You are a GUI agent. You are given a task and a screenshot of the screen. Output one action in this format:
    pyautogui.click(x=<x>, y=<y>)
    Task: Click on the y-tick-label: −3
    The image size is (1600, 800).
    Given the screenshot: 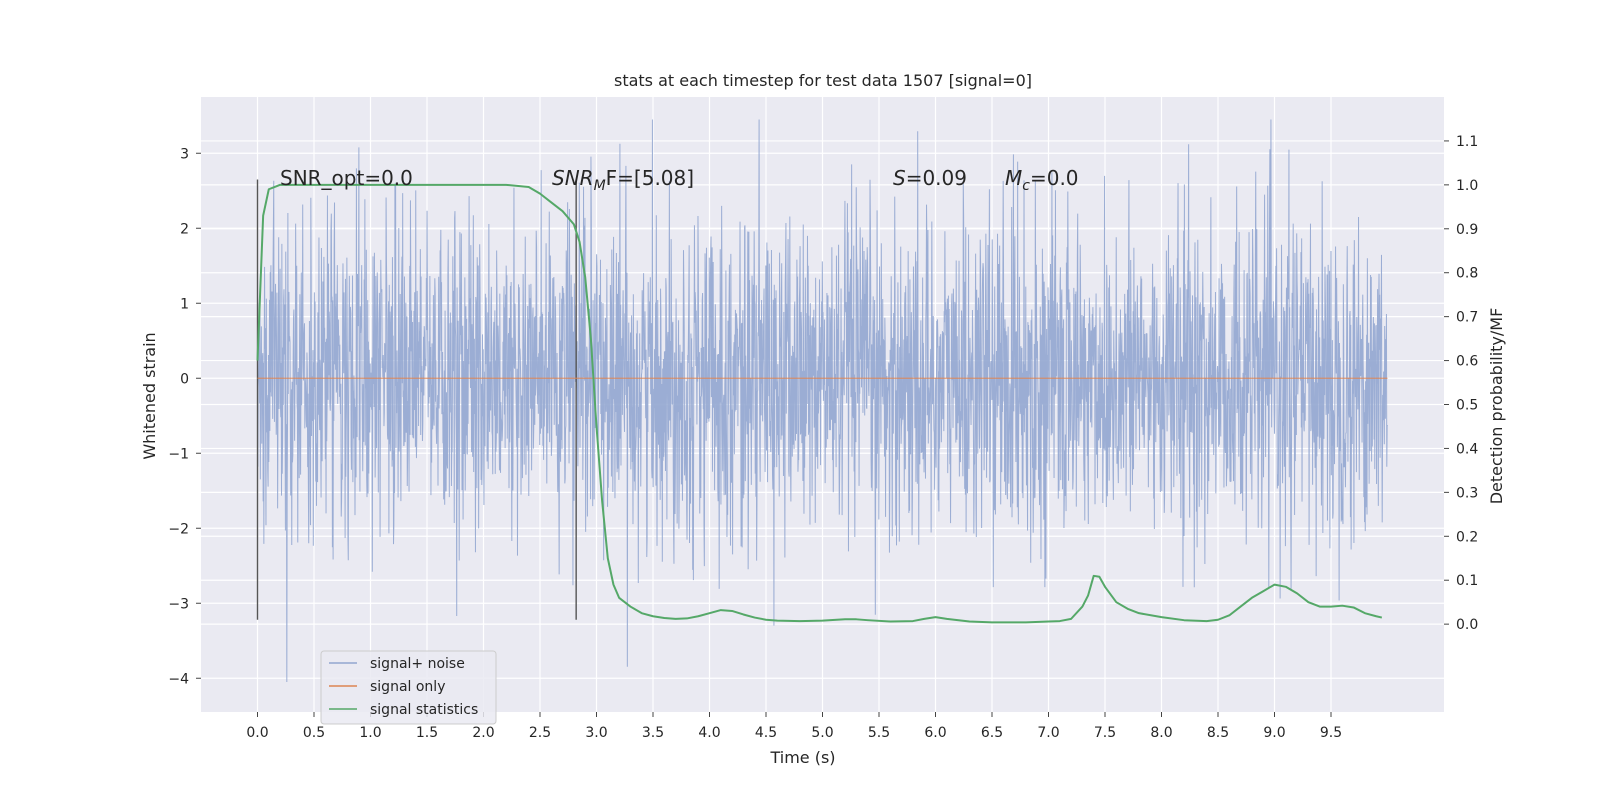 What is the action you would take?
    pyautogui.click(x=178, y=604)
    